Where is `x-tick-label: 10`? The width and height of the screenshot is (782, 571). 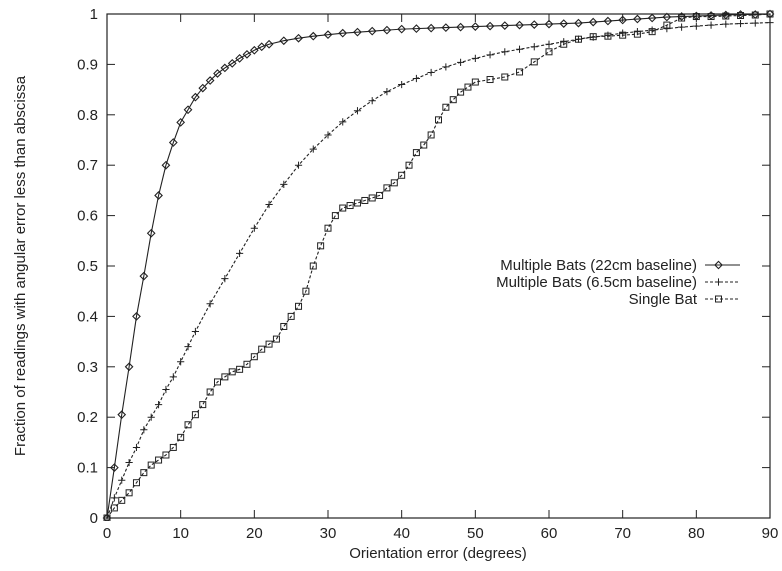
x-tick-label: 10 is located at coordinates (180, 533).